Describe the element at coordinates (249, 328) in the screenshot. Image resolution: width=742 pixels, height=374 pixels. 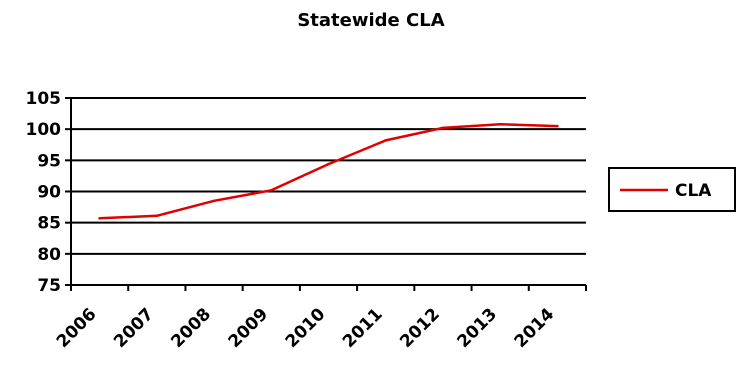
I see `x-tick-label: 2009` at that location.